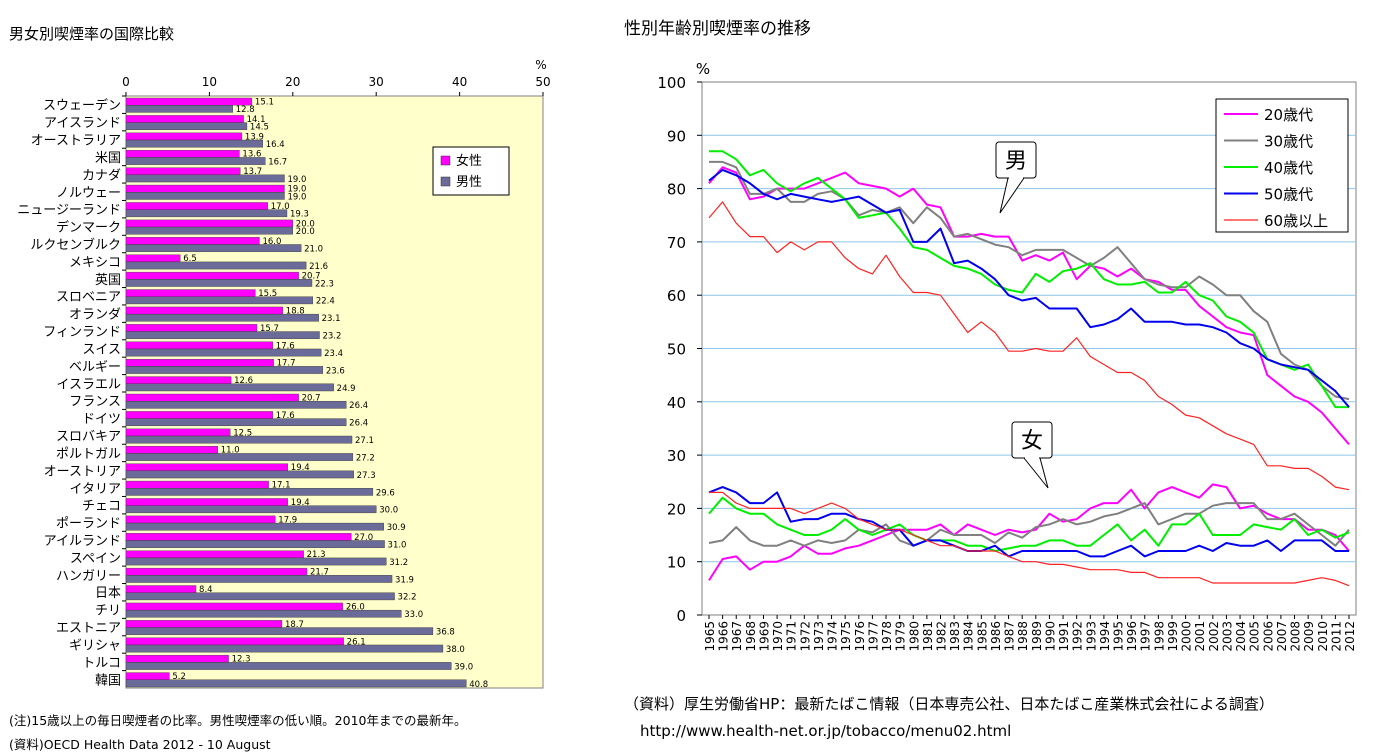 This screenshot has width=1394, height=756. What do you see at coordinates (1064, 636) in the screenshot?
I see `x-tick-label: 1991` at bounding box center [1064, 636].